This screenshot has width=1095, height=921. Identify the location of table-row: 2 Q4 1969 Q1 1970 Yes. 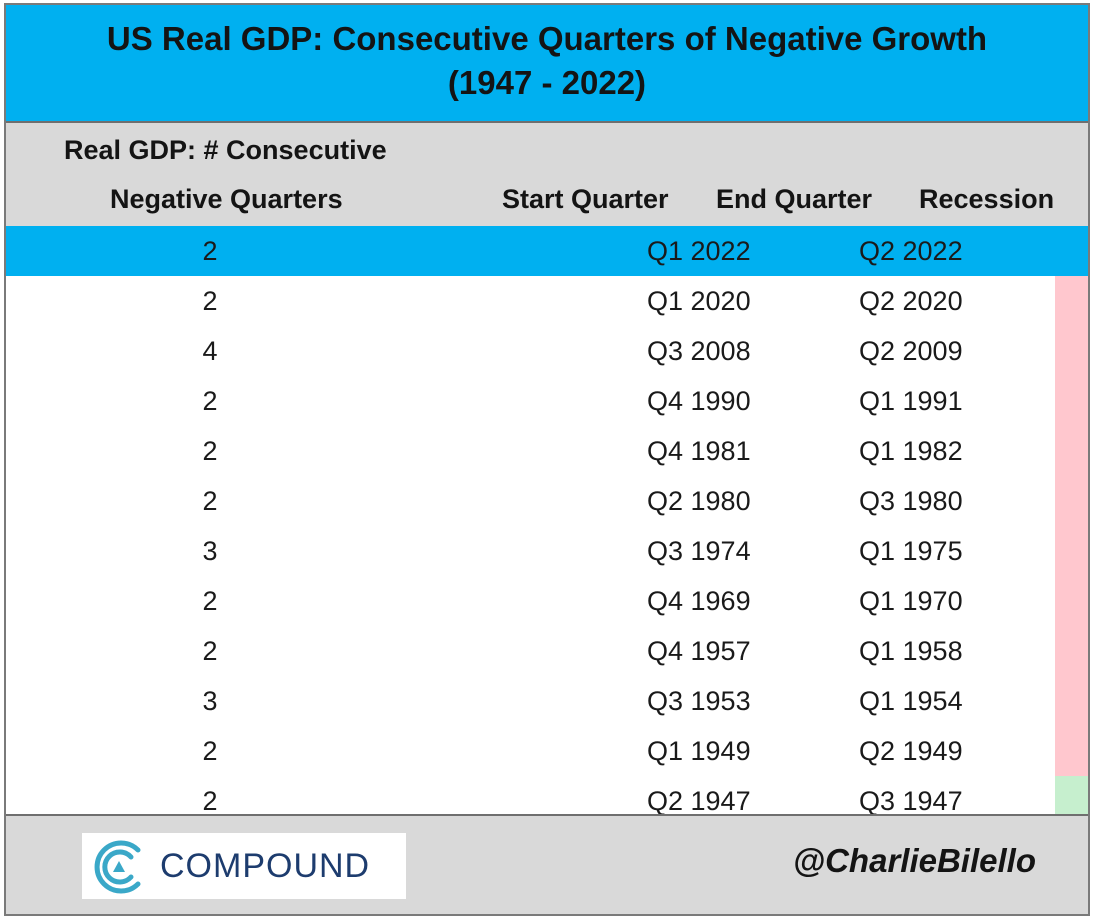
(547, 601).